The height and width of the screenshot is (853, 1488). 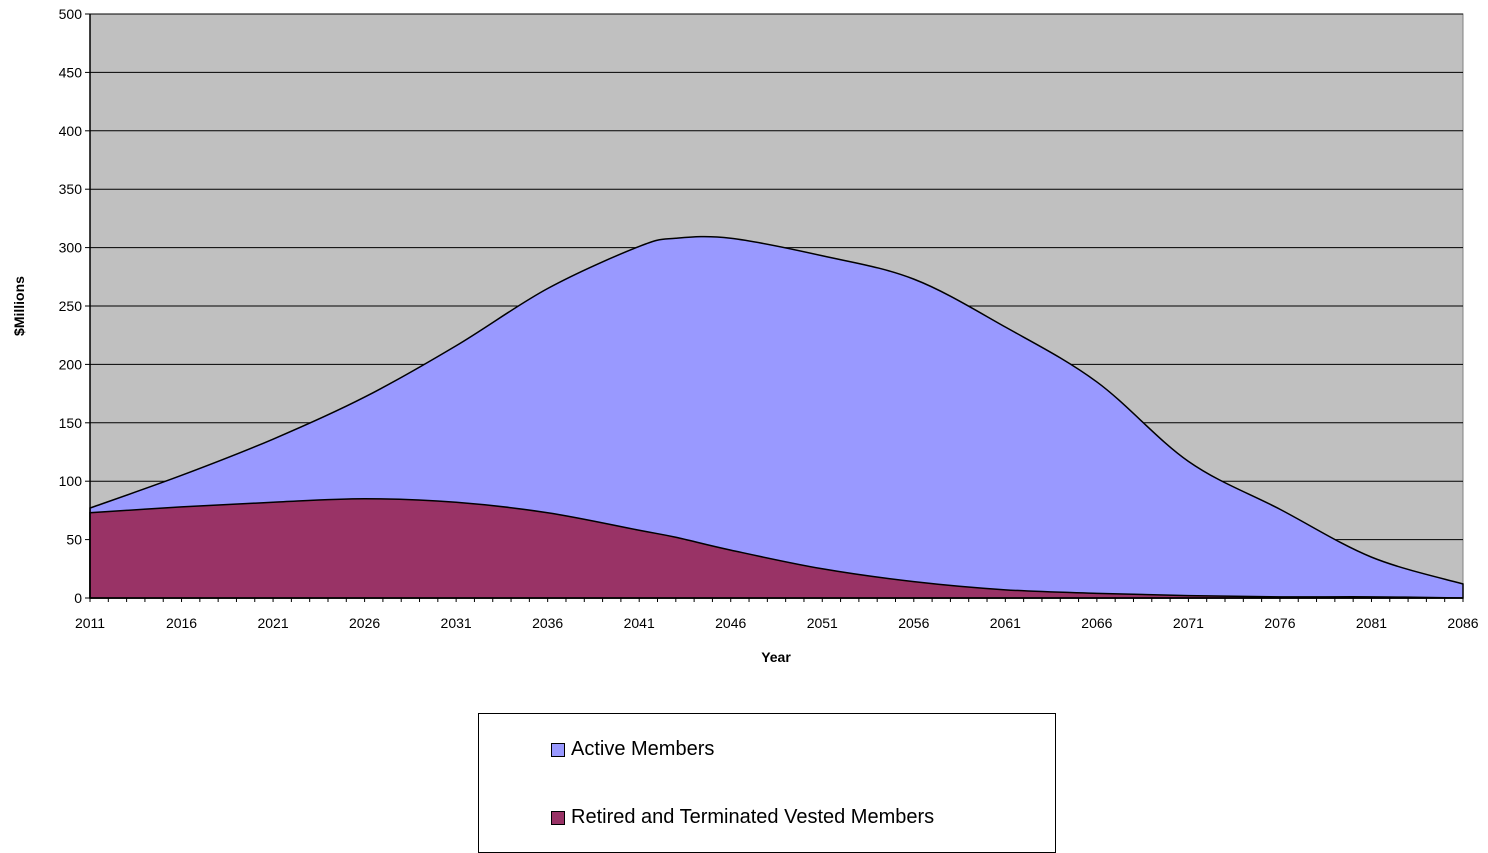 I want to click on x-tick-label-2061: 2061, so click(x=1005, y=623).